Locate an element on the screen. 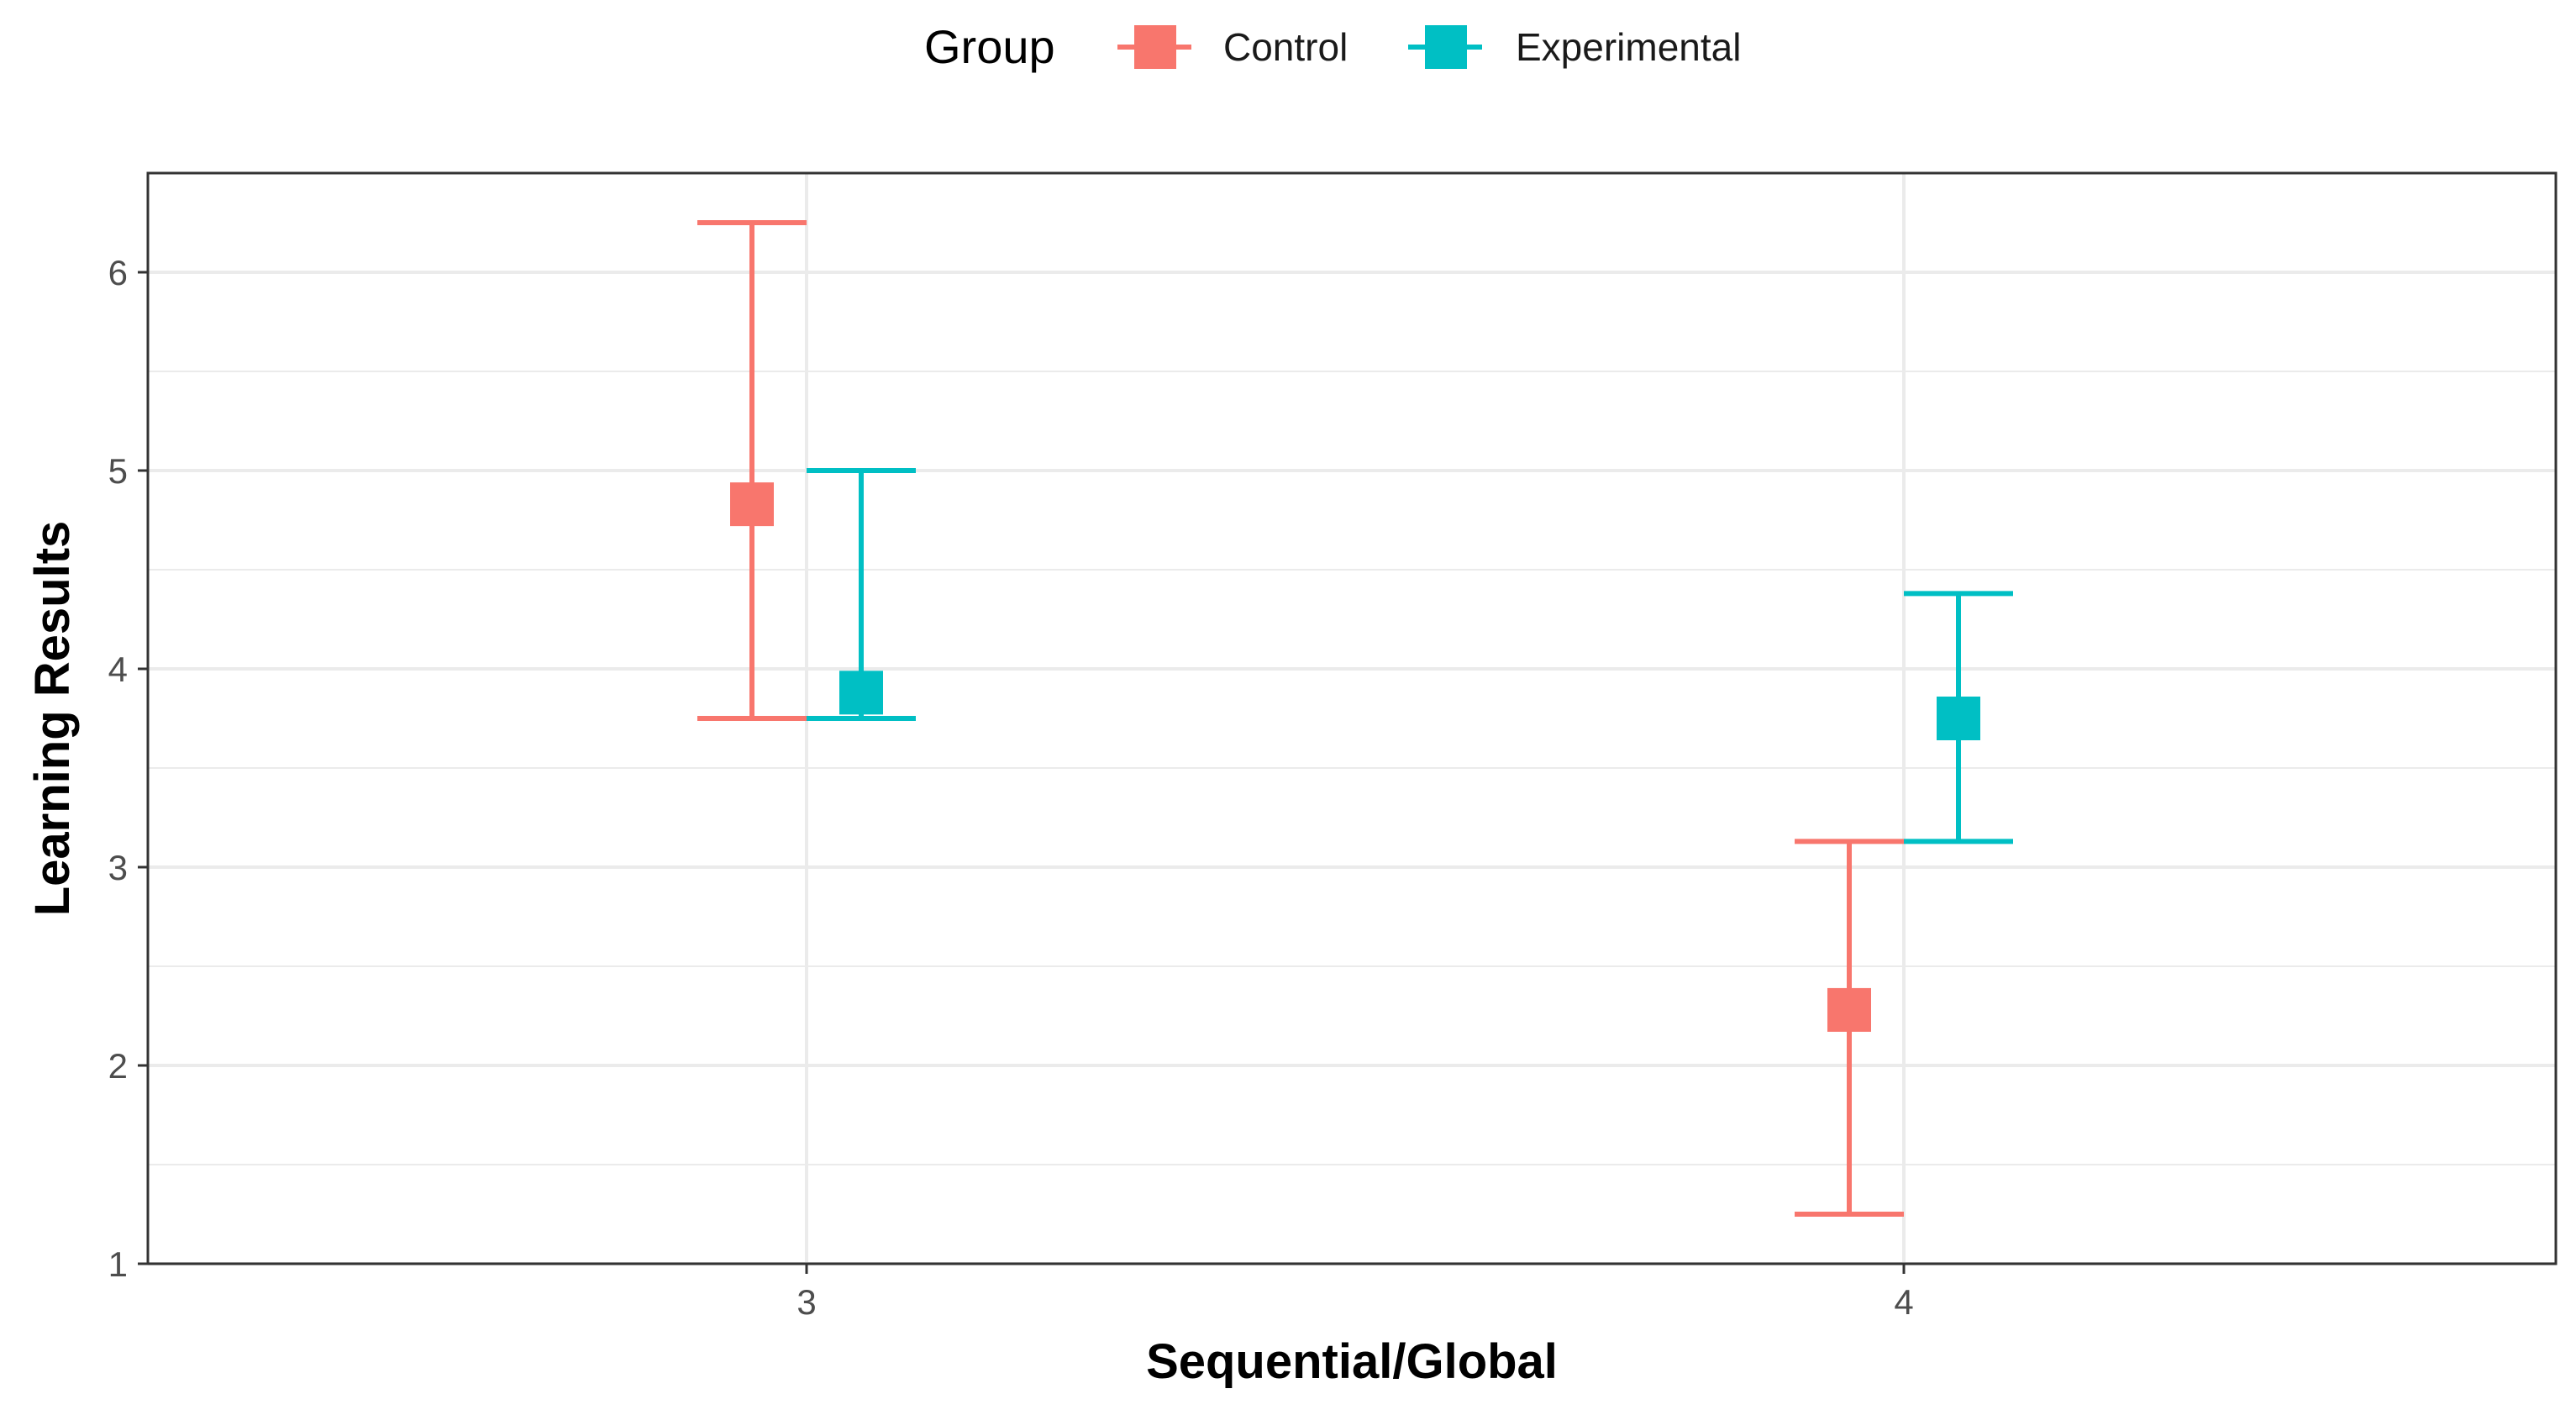  x-tick-label: 3 is located at coordinates (806, 1302).